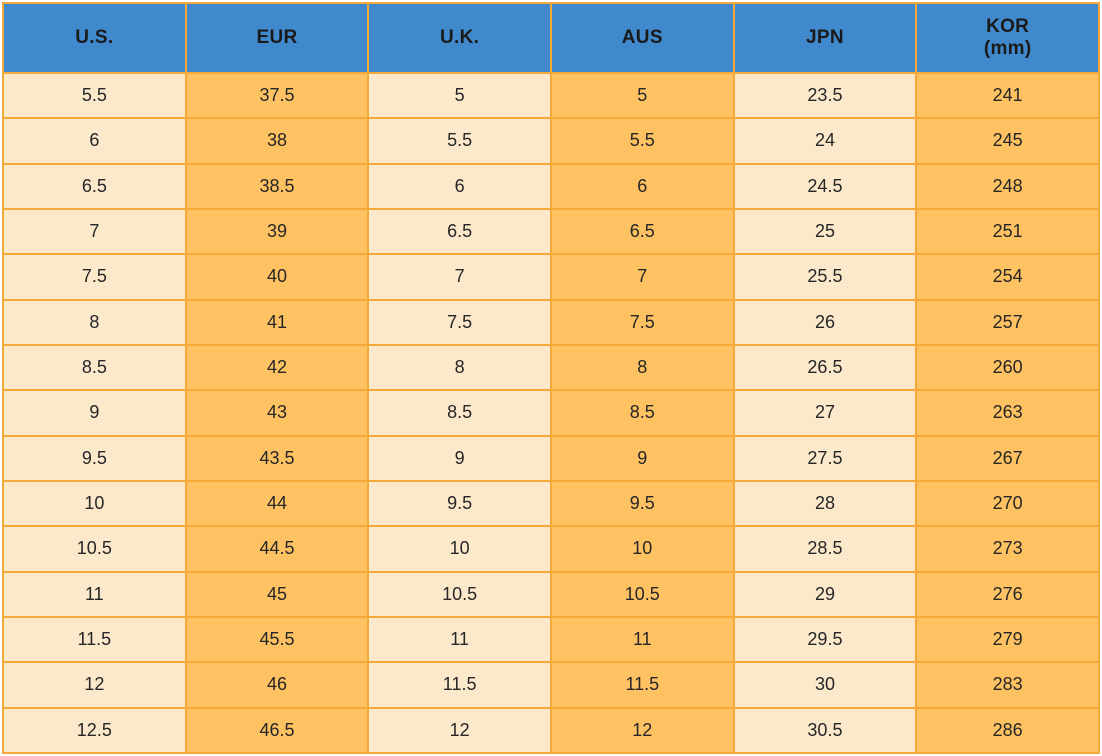  I want to click on column-header-uk: U.K., so click(459, 38).